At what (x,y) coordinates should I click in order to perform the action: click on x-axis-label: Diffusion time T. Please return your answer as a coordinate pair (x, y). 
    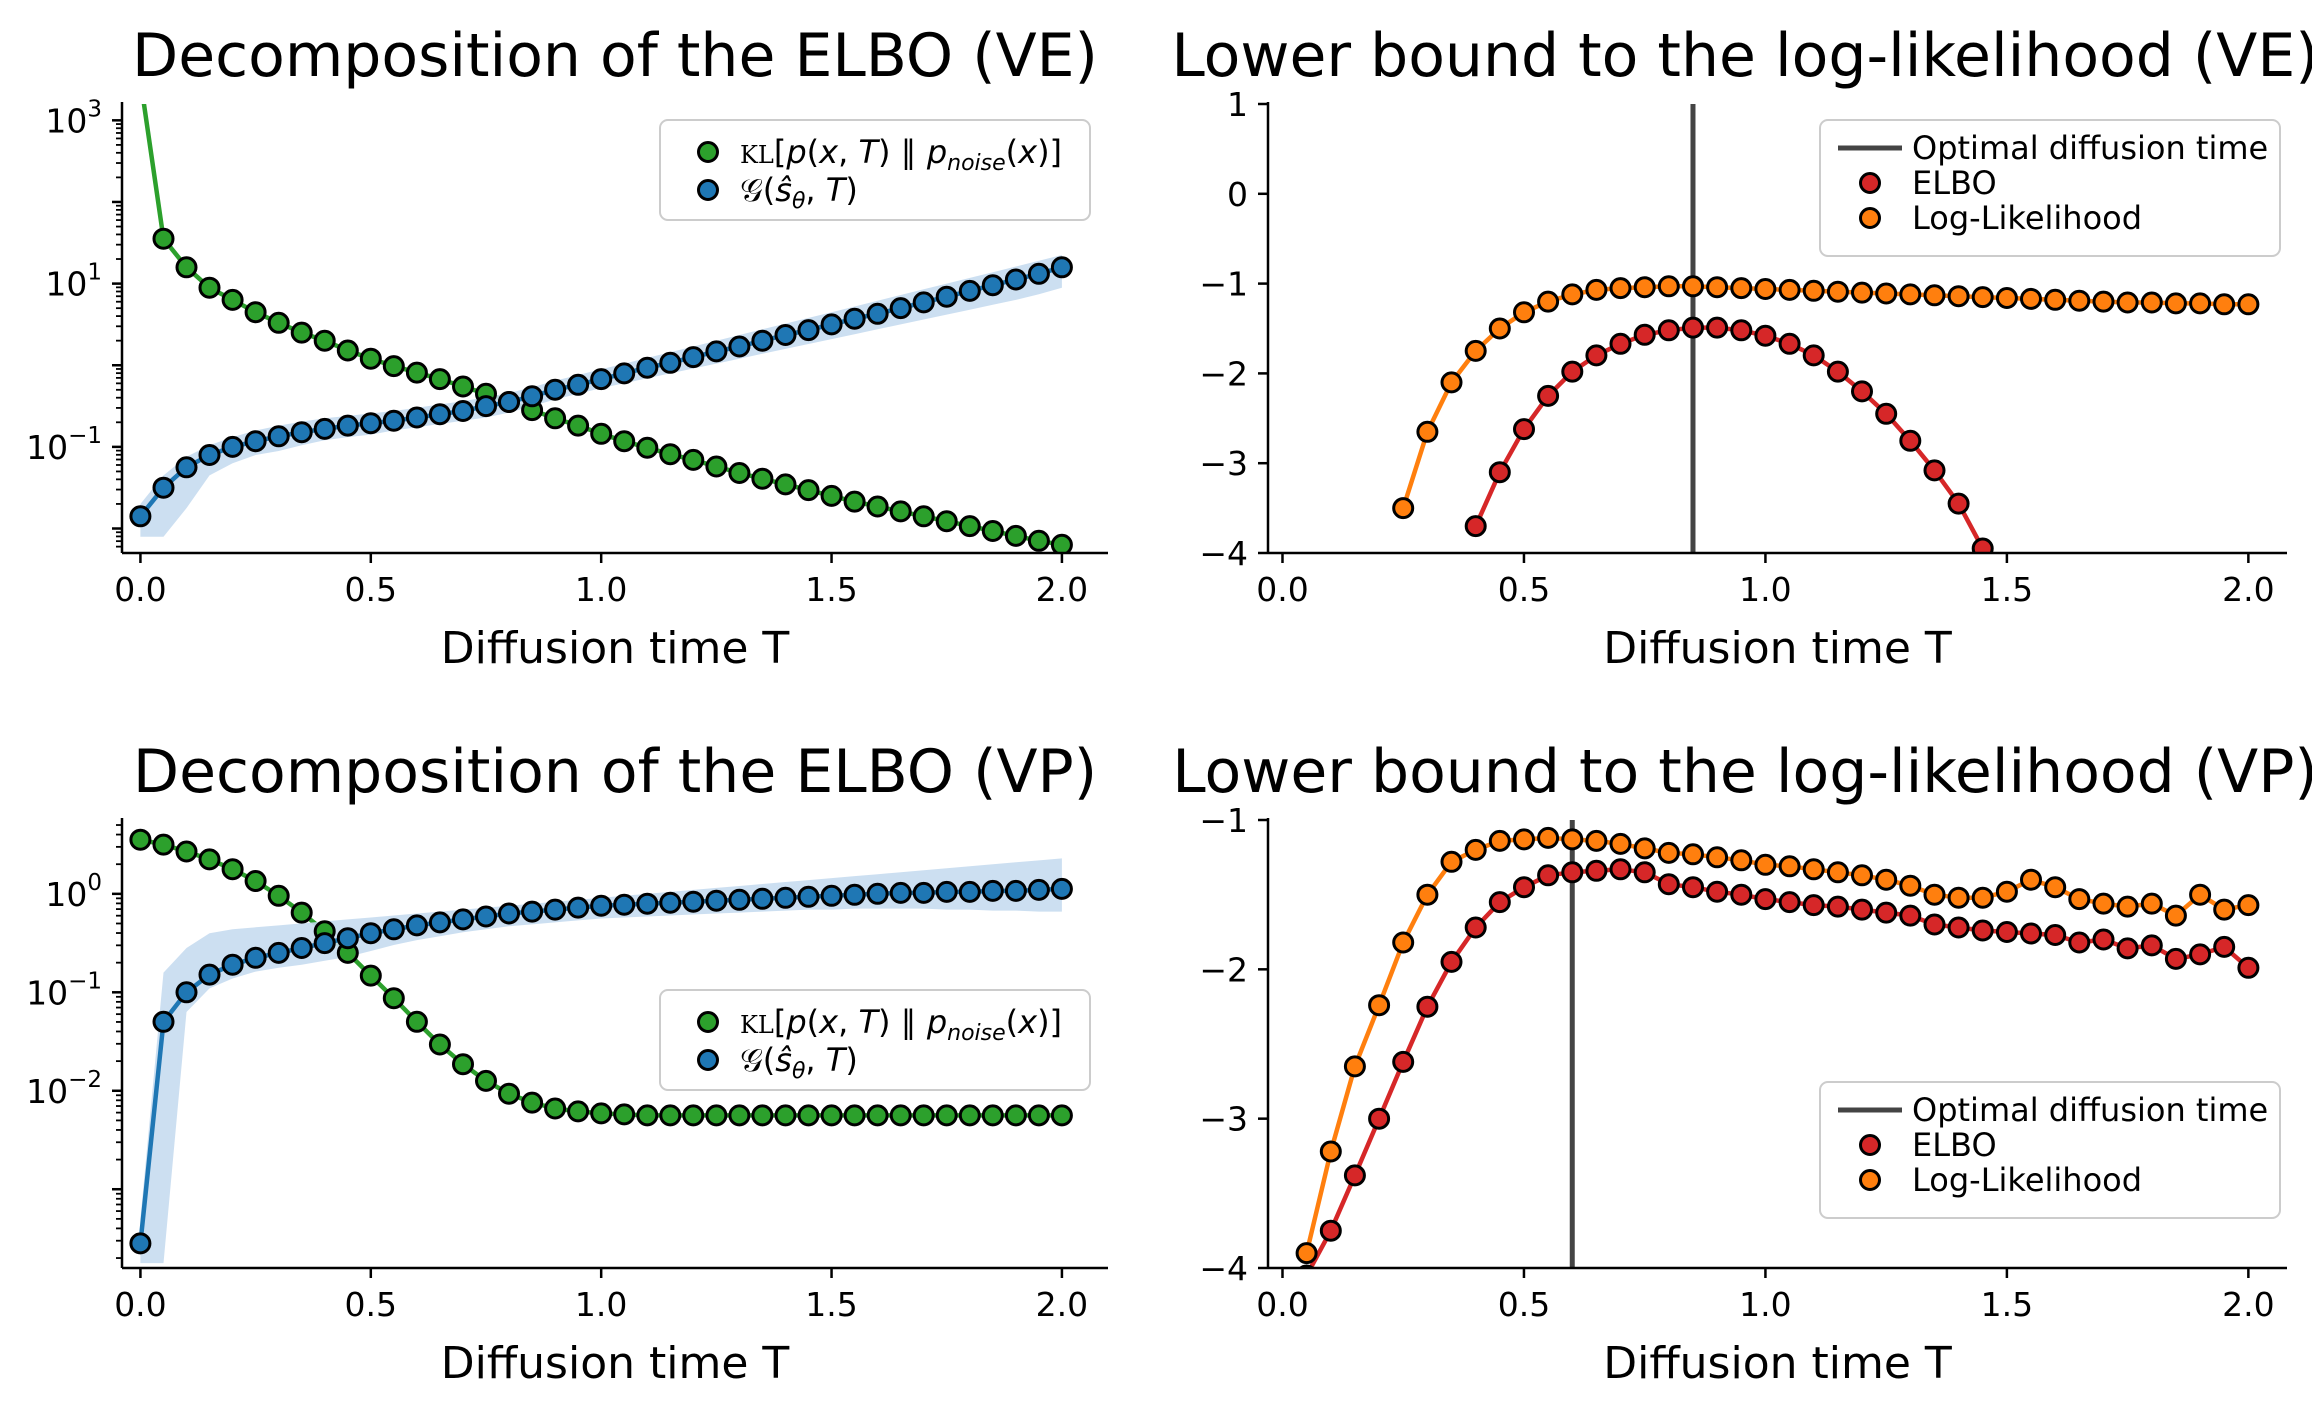
    Looking at the image, I should click on (1777, 1363).